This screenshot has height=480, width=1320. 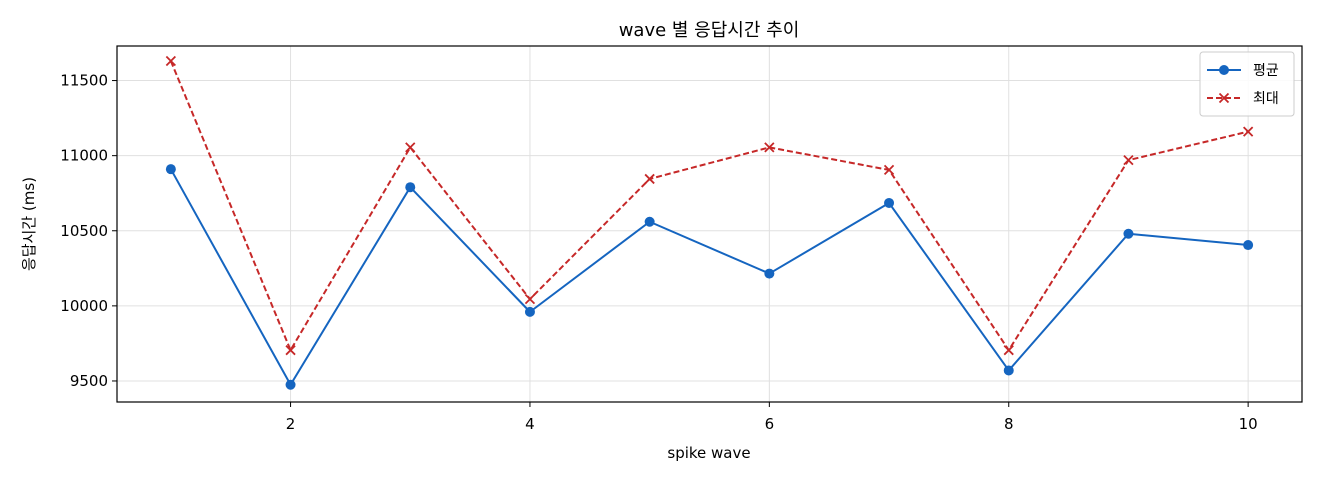 I want to click on y-tick-label: 11500, so click(x=84, y=81).